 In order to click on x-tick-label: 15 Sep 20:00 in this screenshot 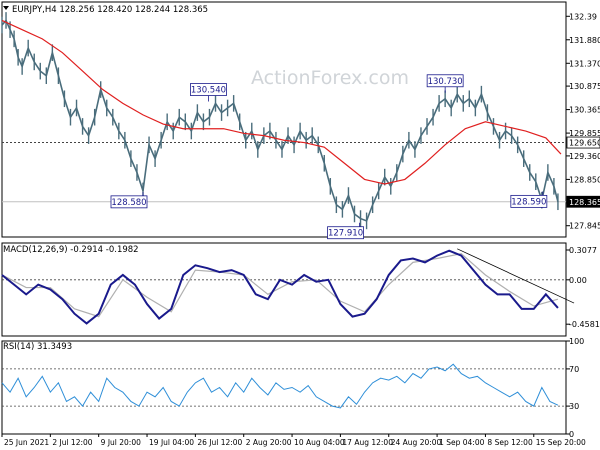, I will do `click(561, 442)`.